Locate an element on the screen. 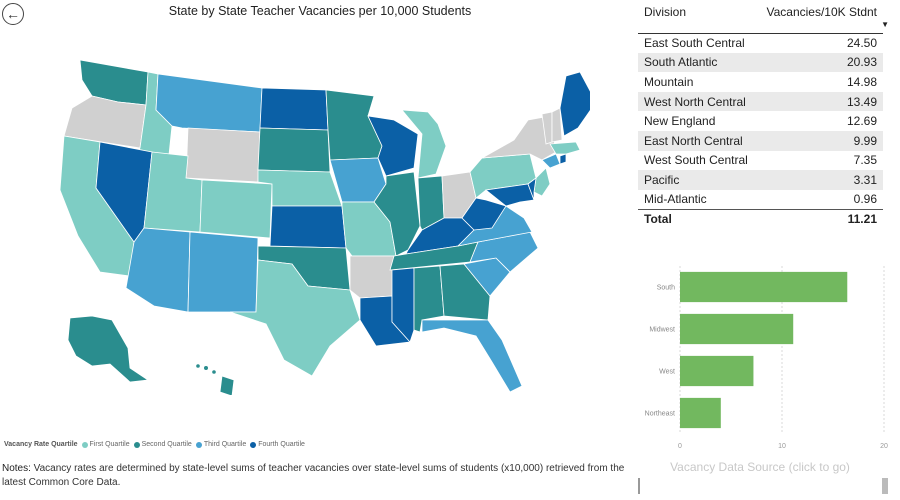  table-row: New England 12.69 is located at coordinates (760, 121).